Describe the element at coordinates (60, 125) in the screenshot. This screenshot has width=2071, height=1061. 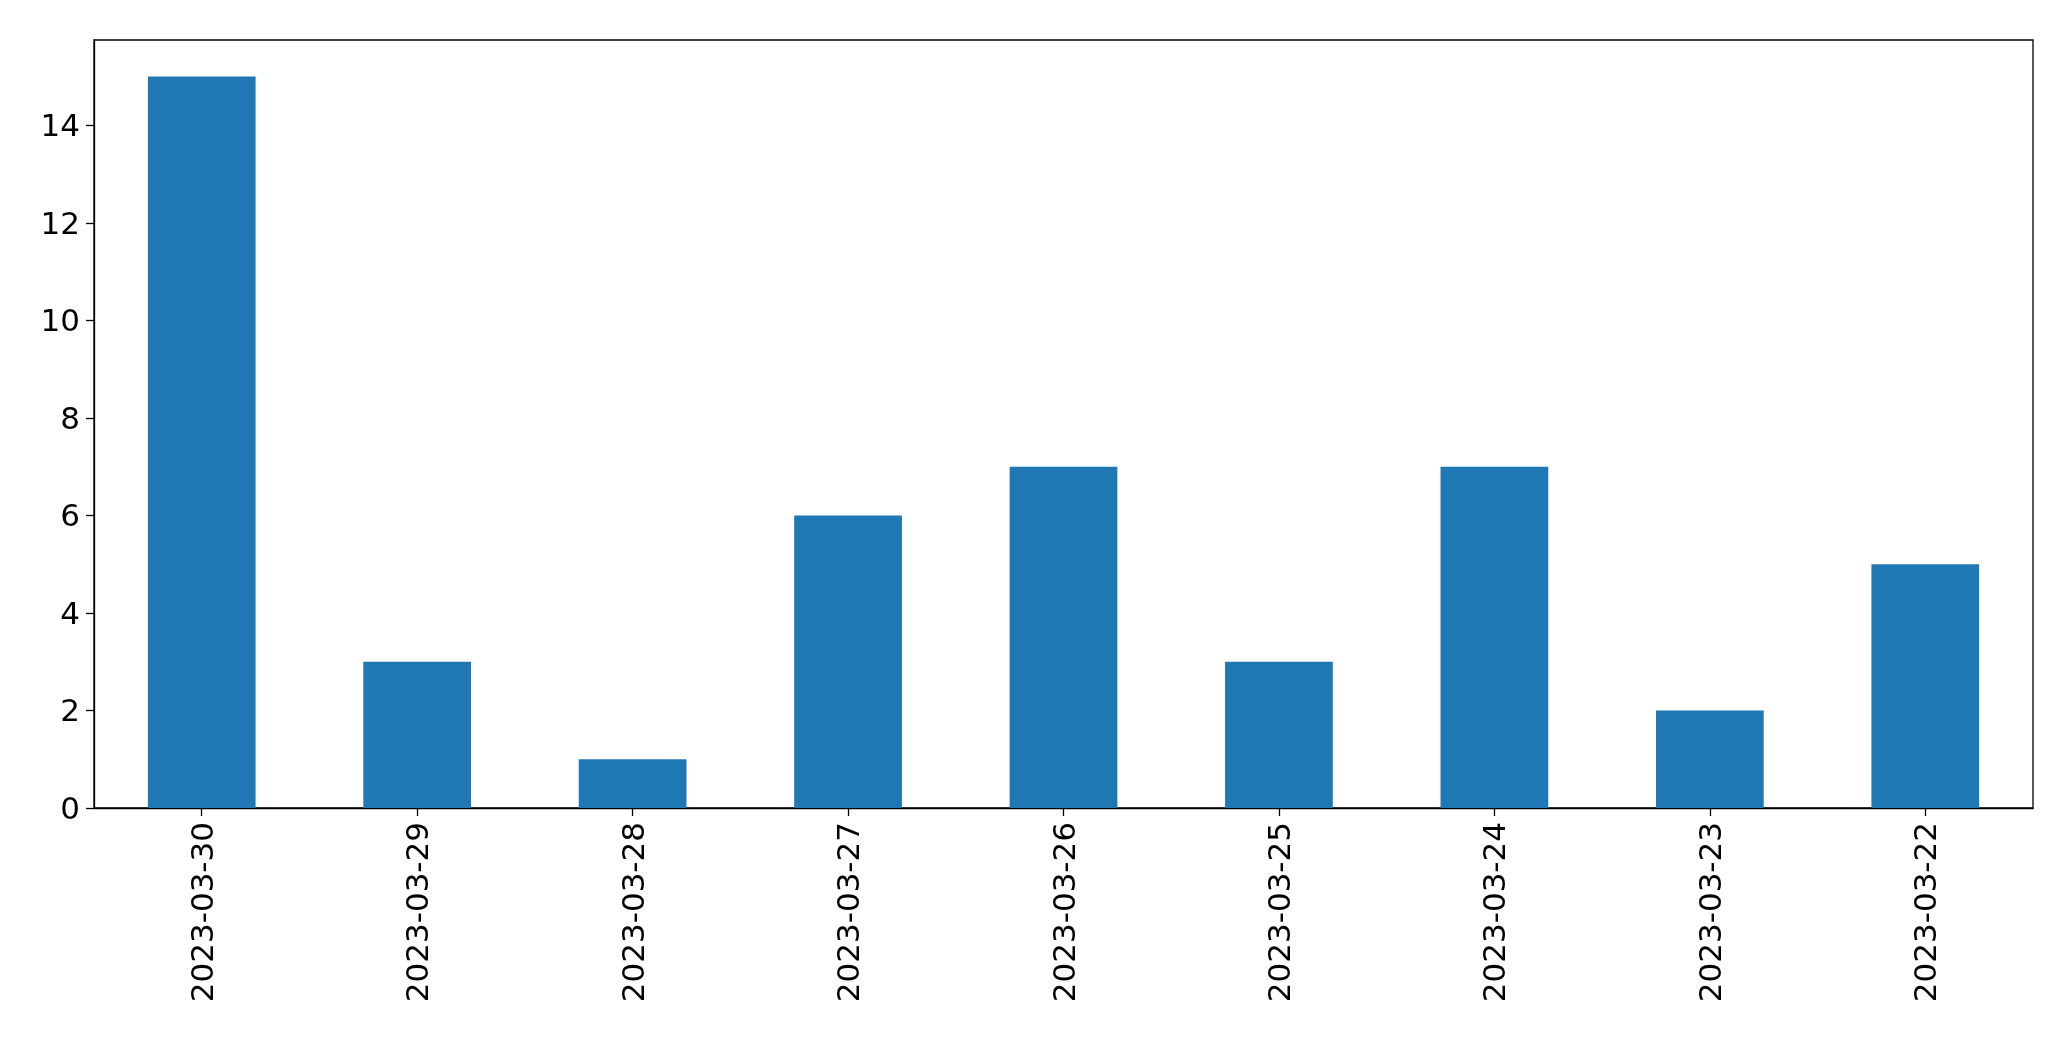
I see `y-tick-label: 14` at that location.